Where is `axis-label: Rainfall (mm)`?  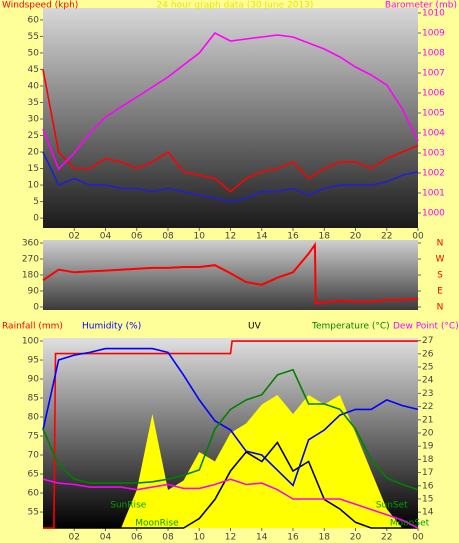
axis-label: Rainfall (mm) is located at coordinates (32, 327).